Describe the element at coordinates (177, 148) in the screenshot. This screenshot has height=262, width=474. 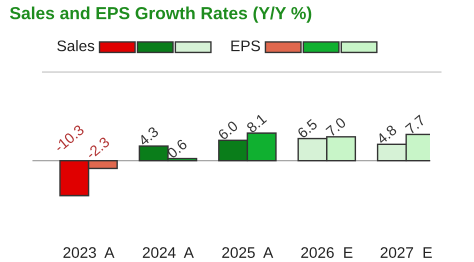
I see `data-label: 0.6` at that location.